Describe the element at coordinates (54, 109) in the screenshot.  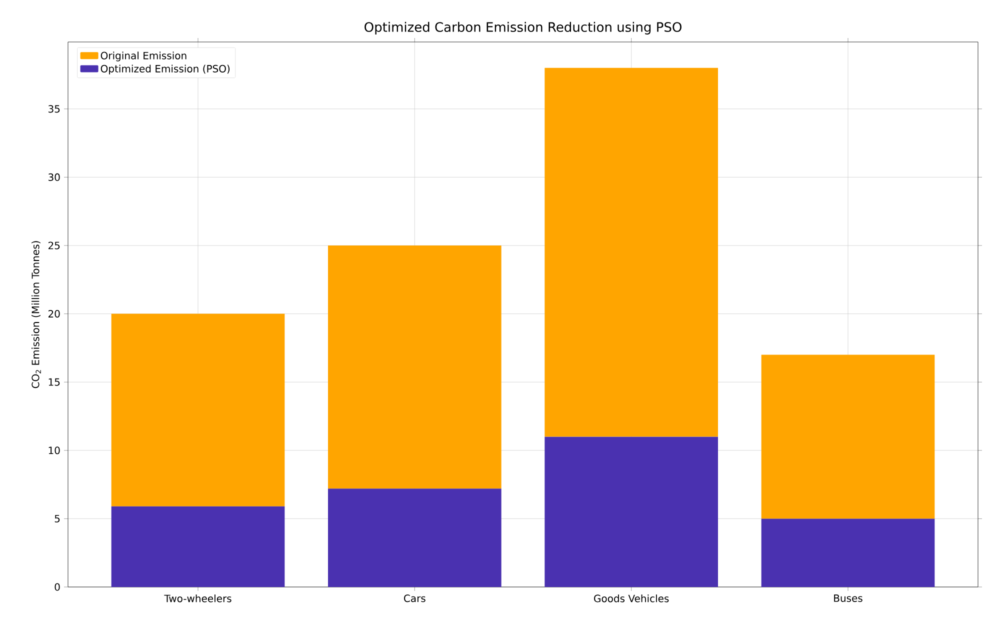
I see `y-tick-label: 35` at that location.